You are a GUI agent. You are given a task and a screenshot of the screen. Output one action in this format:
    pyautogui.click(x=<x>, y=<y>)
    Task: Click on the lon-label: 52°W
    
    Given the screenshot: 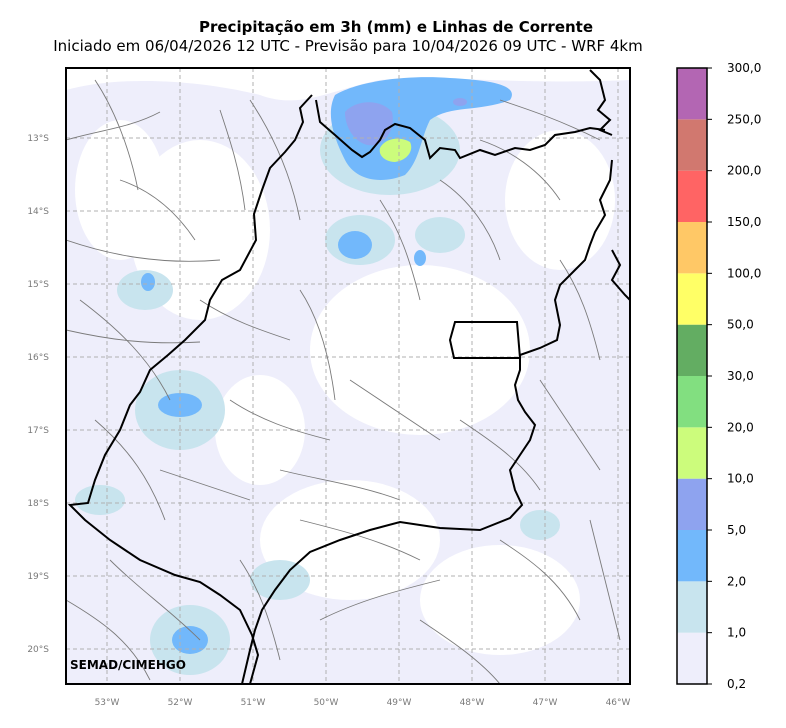 What is the action you would take?
    pyautogui.click(x=180, y=703)
    